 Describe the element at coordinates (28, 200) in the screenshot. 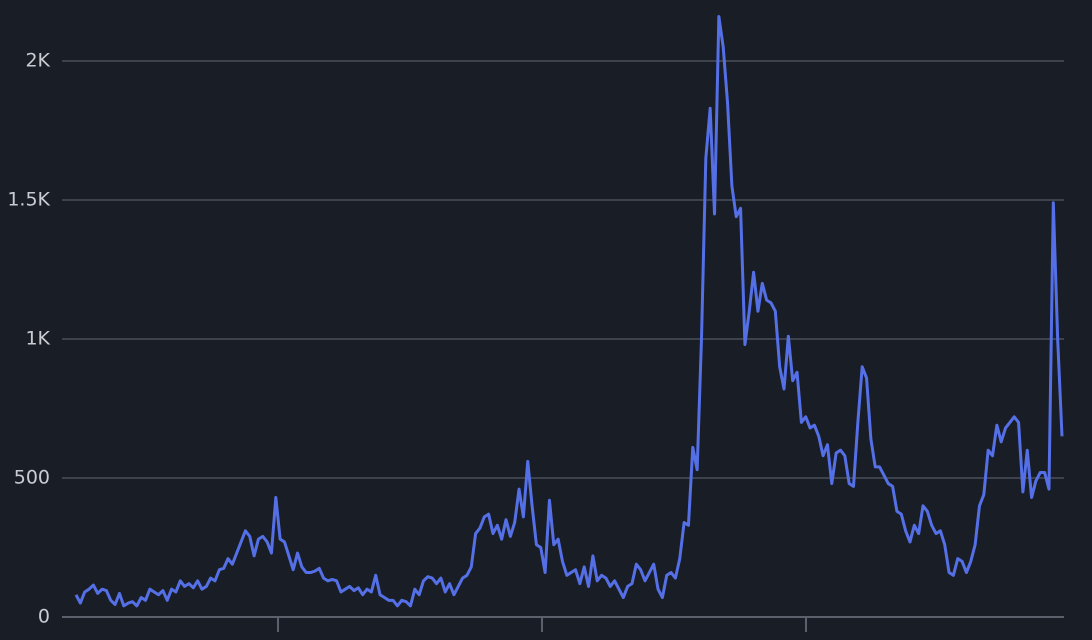

I see `y-tick-label: 1.5K` at that location.